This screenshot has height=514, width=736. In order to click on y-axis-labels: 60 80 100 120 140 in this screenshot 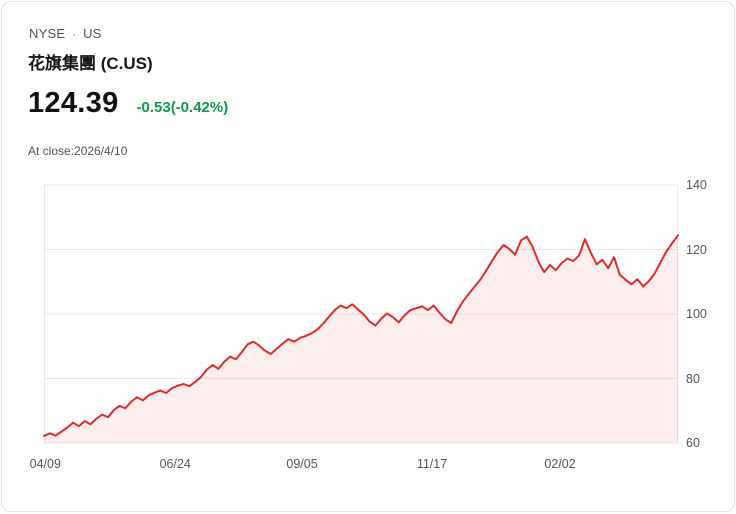, I will do `click(708, 314)`.